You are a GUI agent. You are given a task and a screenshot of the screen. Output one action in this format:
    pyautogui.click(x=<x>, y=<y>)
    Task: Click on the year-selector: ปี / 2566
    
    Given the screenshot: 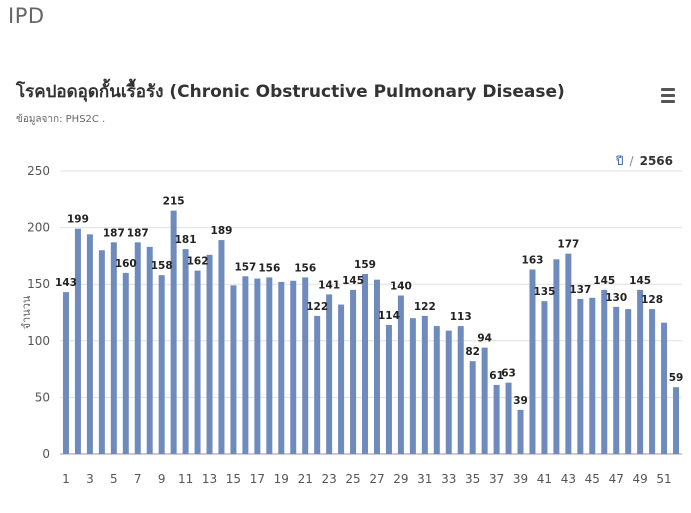 What is the action you would take?
    pyautogui.click(x=644, y=161)
    